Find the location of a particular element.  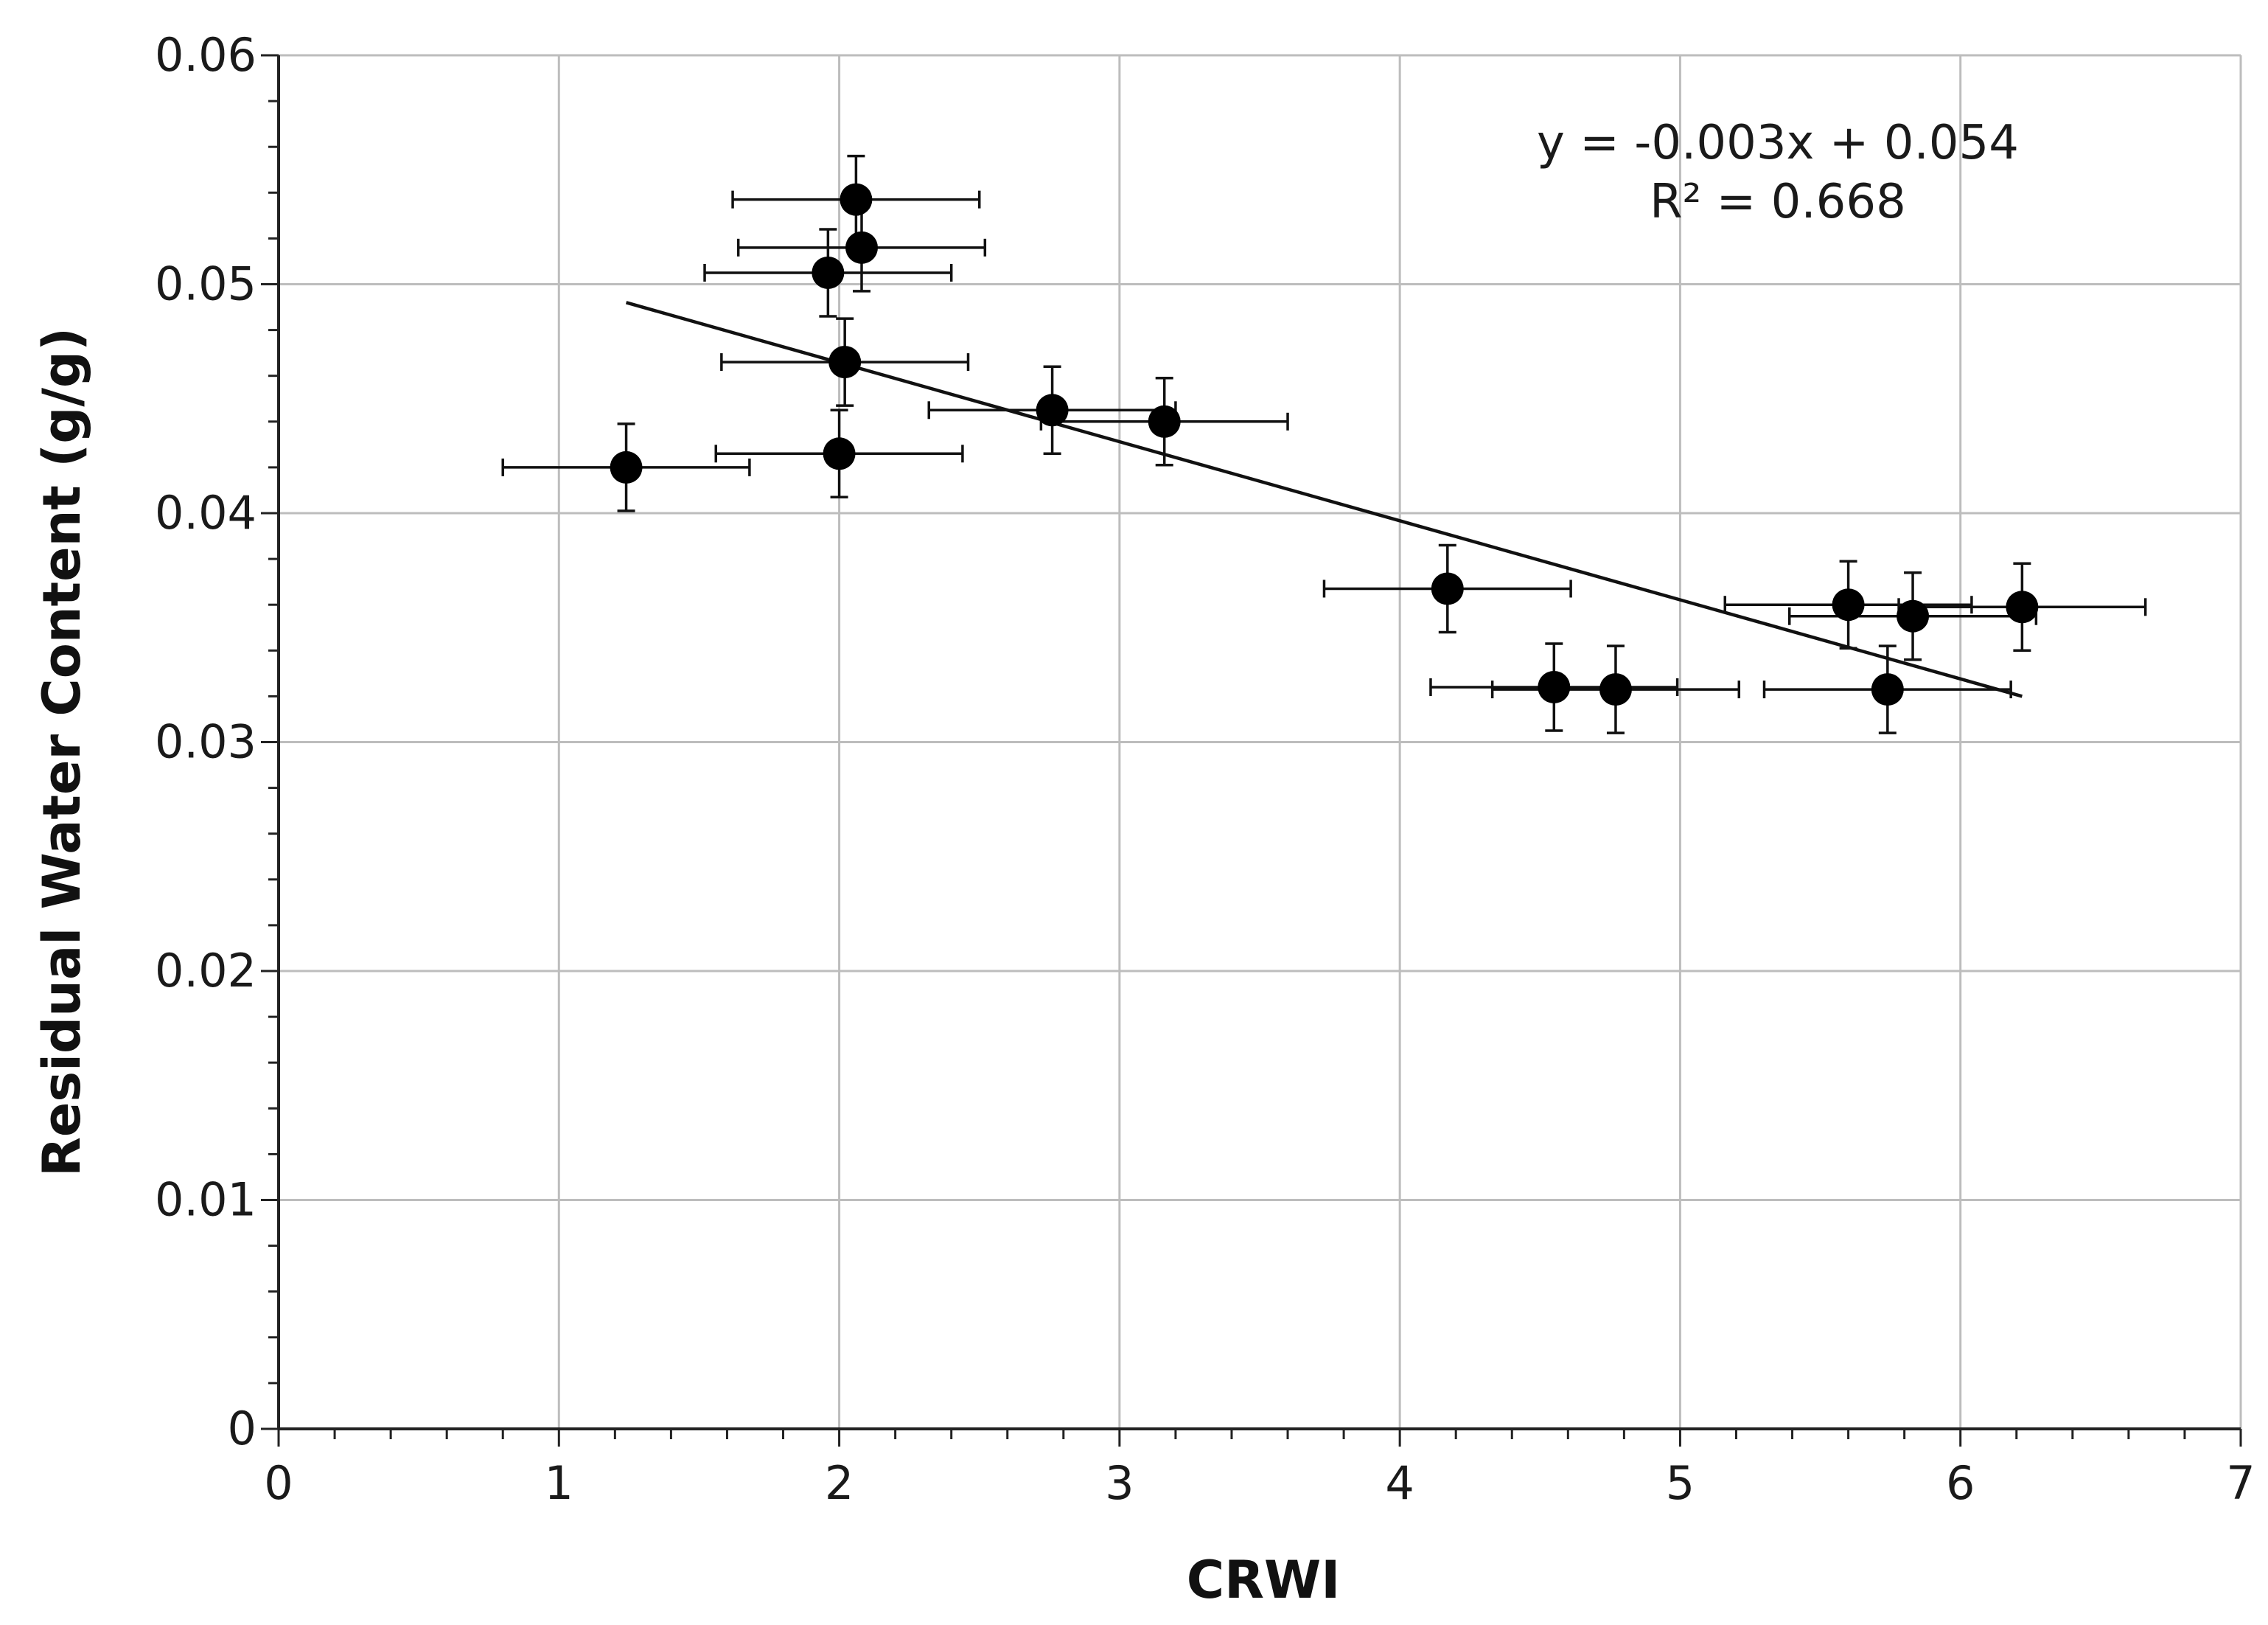

x-tick-labels: 0 1 2 3 4 5 6 7 is located at coordinates (1259, 1483).